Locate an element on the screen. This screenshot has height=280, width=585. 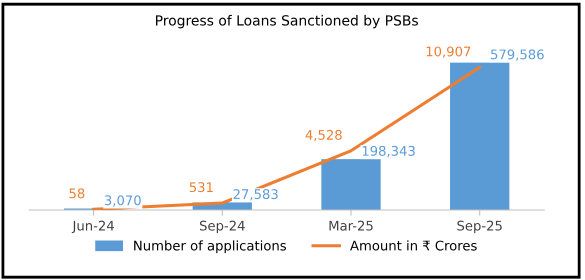
x-tick-label: Sep-25 is located at coordinates (479, 227).